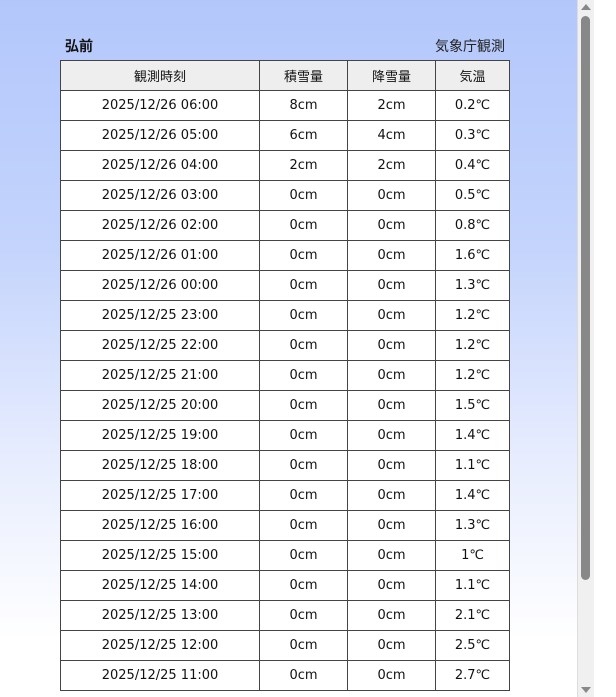 Image resolution: width=616 pixels, height=697 pixels. I want to click on table-row: 2025/12/25 22:00 0cm 0cm 1.2℃, so click(285, 345).